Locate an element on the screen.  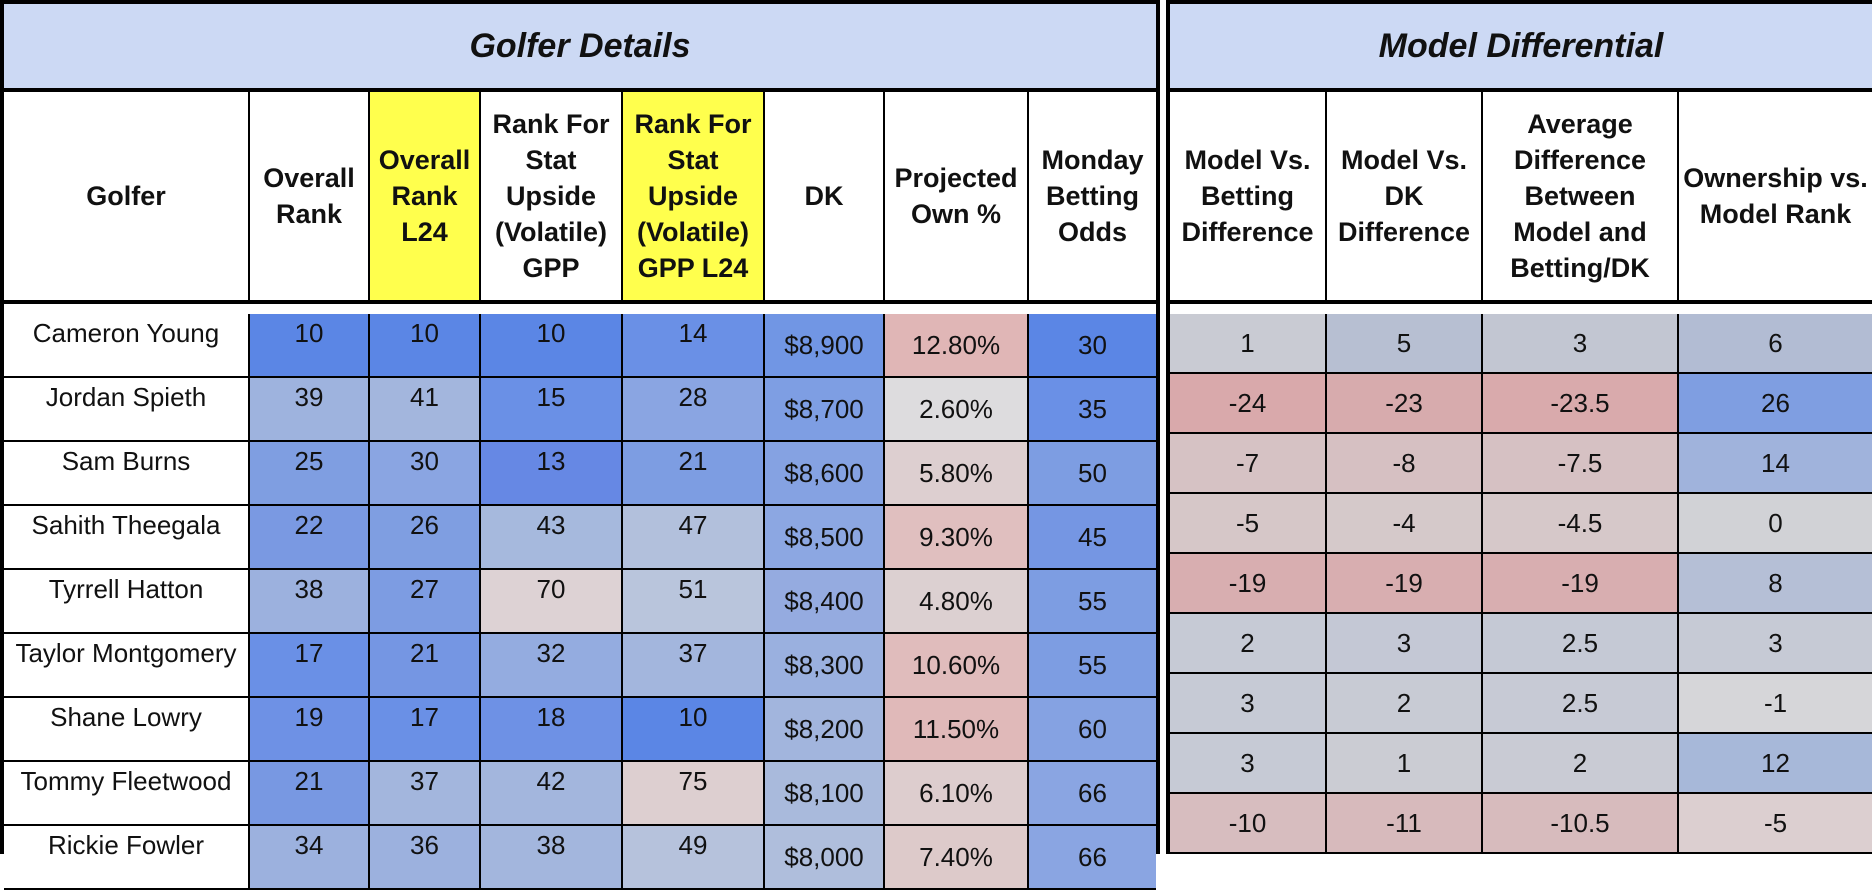
overall-rank-l24-cell: 26 is located at coordinates (425, 537).